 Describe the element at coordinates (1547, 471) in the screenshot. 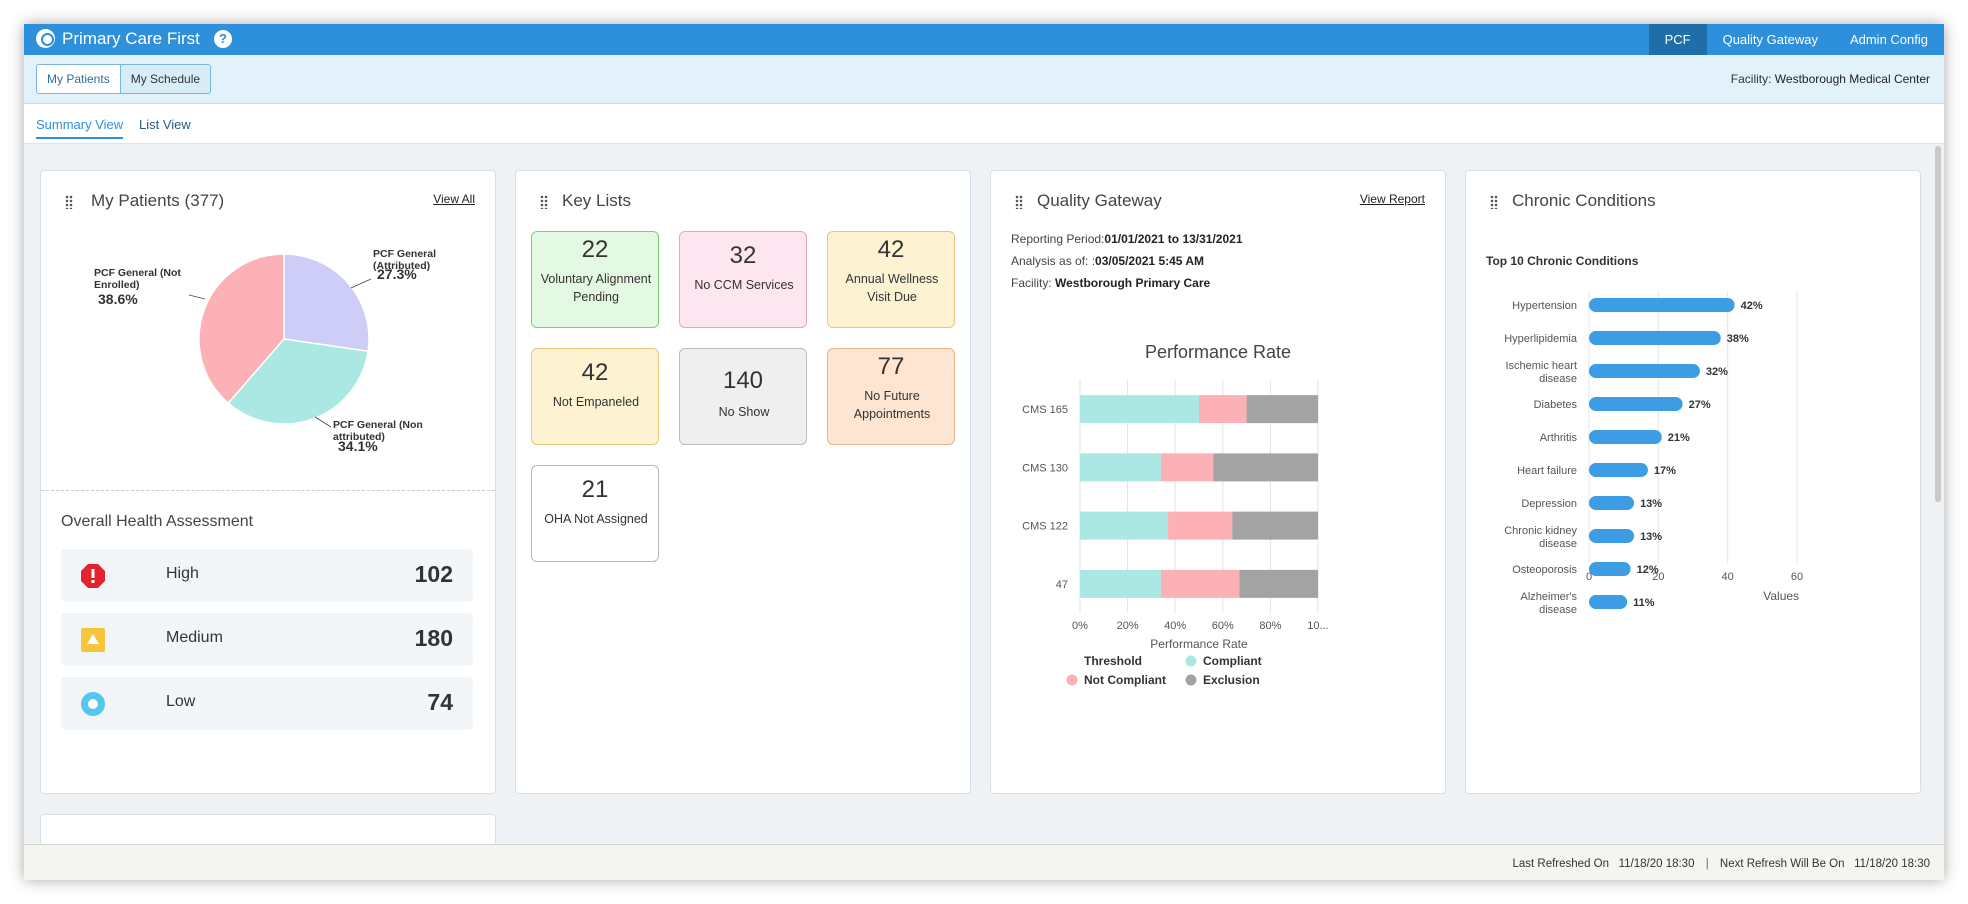

I see `category-label: Heart failure` at that location.